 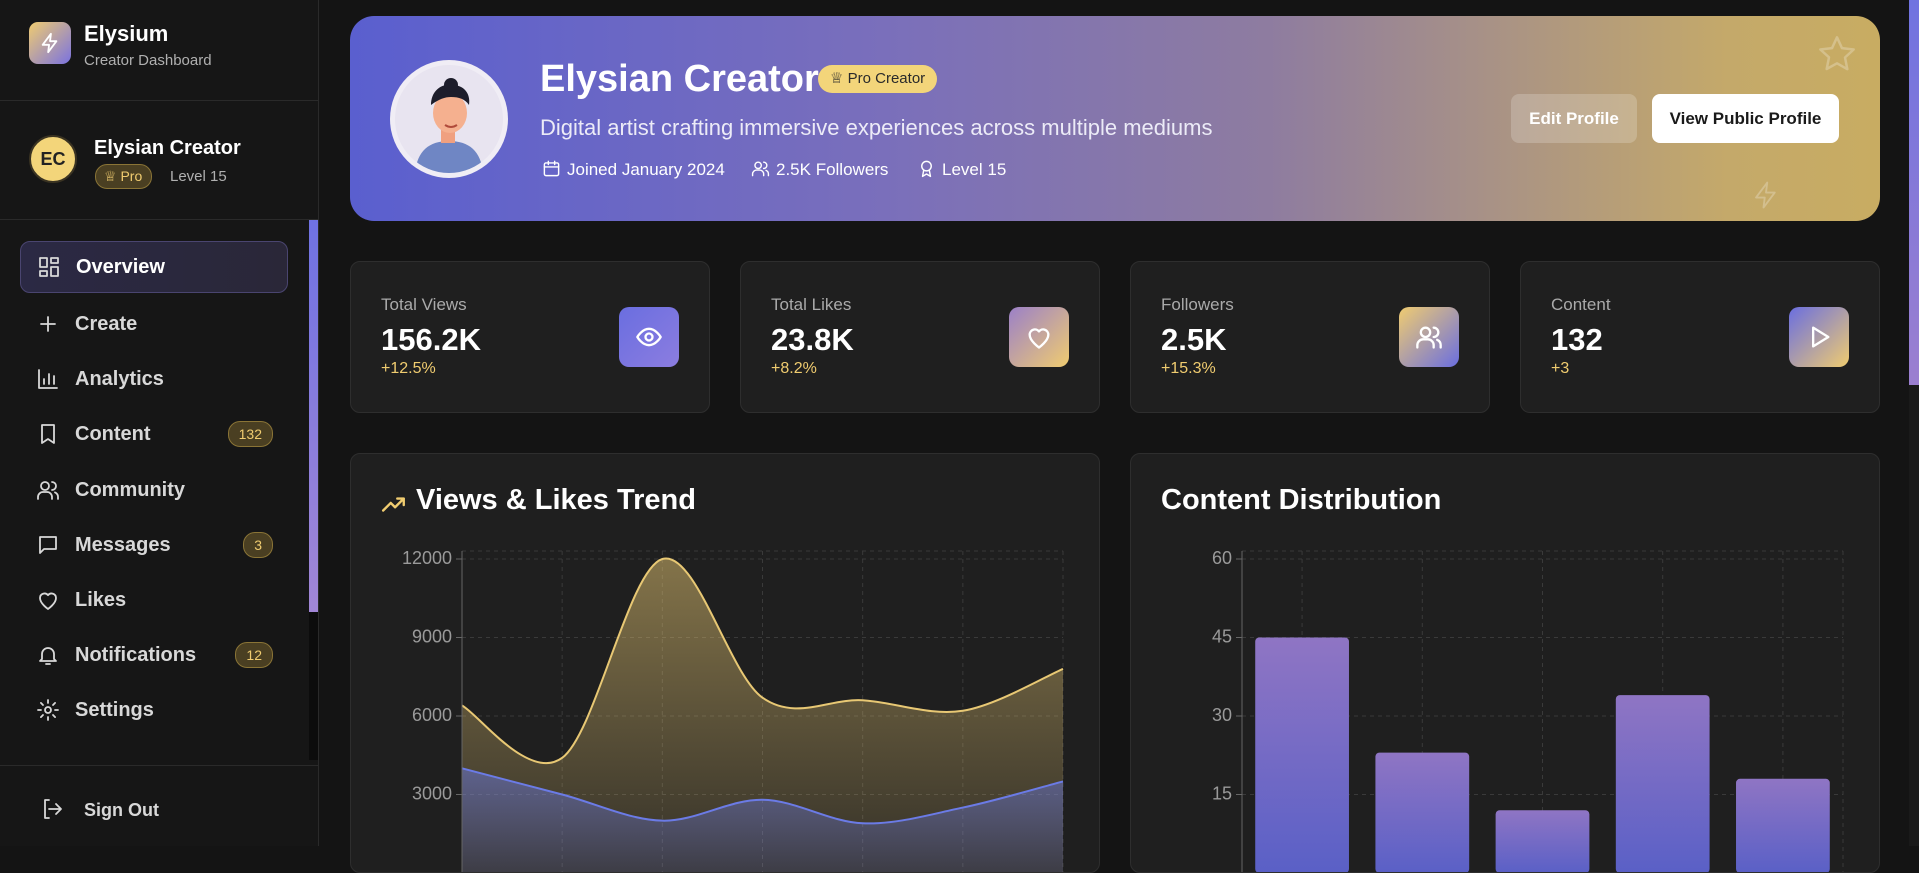 I want to click on y-tick-label: 12000, so click(x=427, y=558).